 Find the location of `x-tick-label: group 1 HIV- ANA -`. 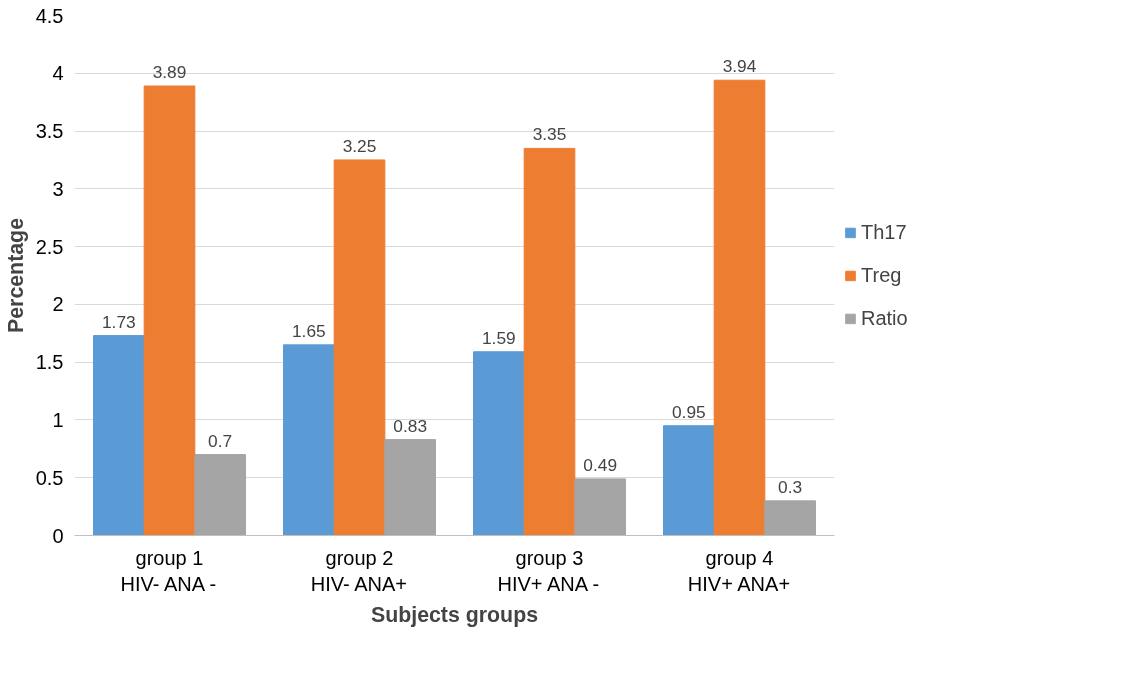

x-tick-label: group 1 HIV- ANA - is located at coordinates (168, 570).